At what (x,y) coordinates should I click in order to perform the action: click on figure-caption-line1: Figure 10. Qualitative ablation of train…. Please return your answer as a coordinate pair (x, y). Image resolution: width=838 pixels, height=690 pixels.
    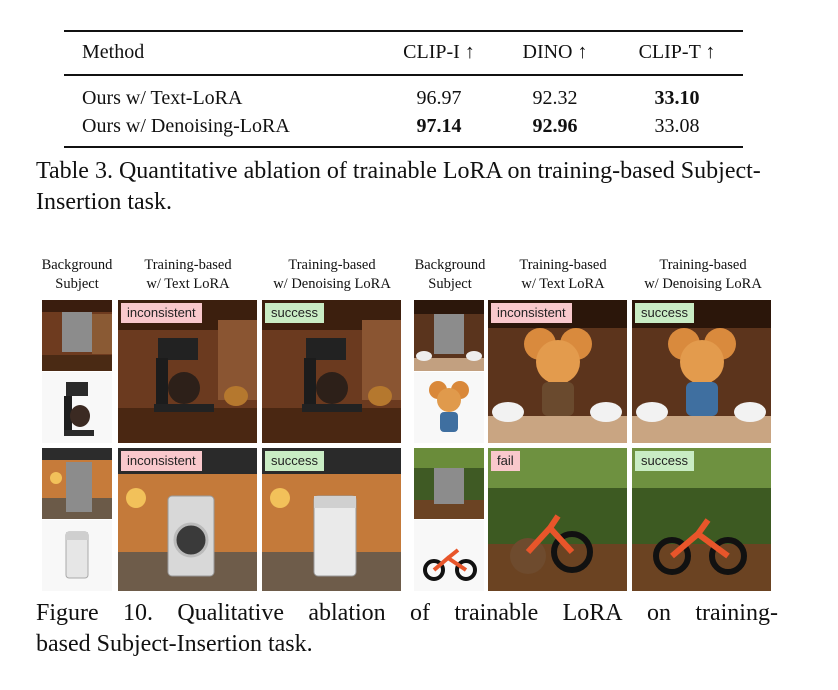
    Looking at the image, I should click on (407, 613).